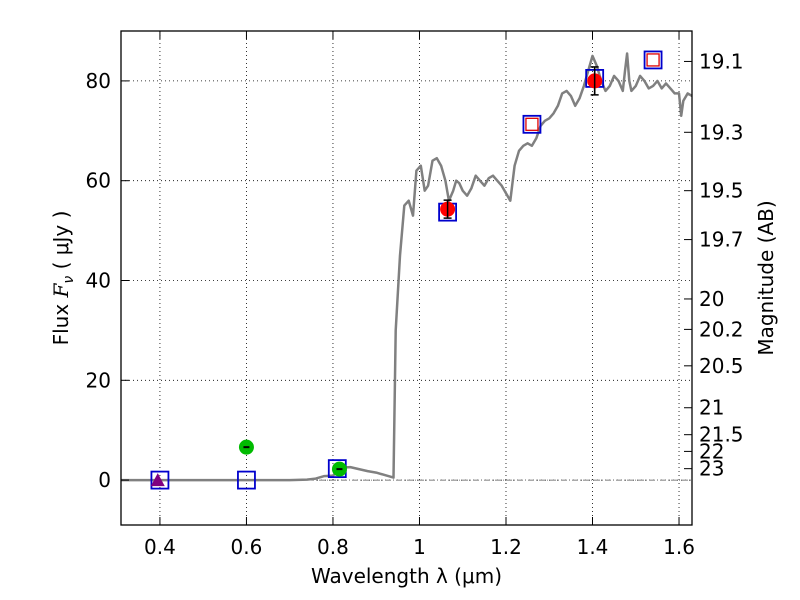 This screenshot has height=600, width=800. I want to click on y-tick-label: 0, so click(104, 480).